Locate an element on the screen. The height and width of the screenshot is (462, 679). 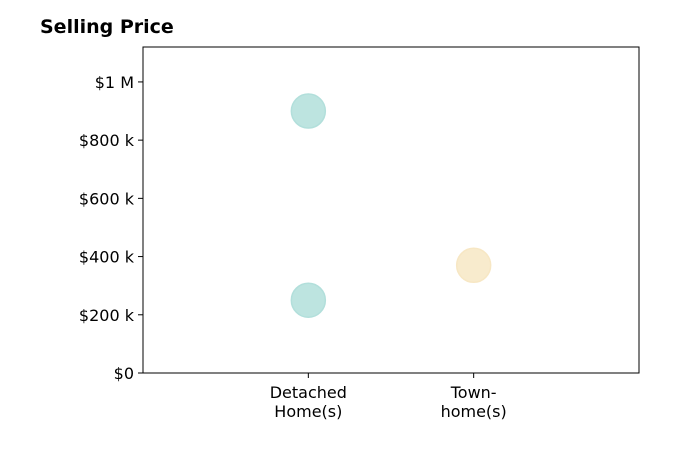
y-tick-label: $400 k is located at coordinates (107, 257).